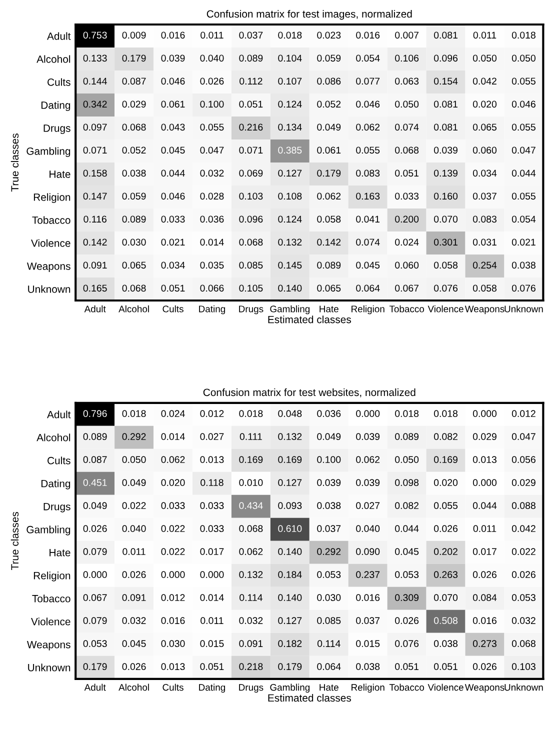 The width and height of the screenshot is (560, 742). I want to click on data-label: 0.753, so click(95, 35).